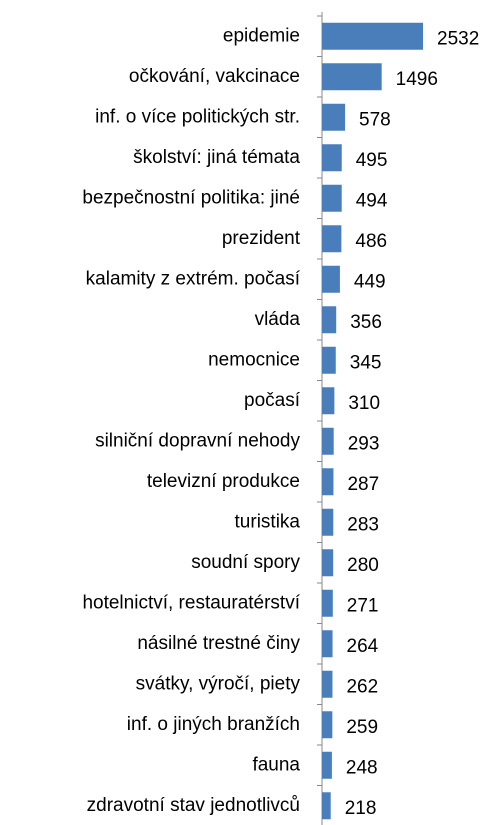 This screenshot has width=494, height=825. Describe the element at coordinates (375, 119) in the screenshot. I see `value-label: 578` at that location.